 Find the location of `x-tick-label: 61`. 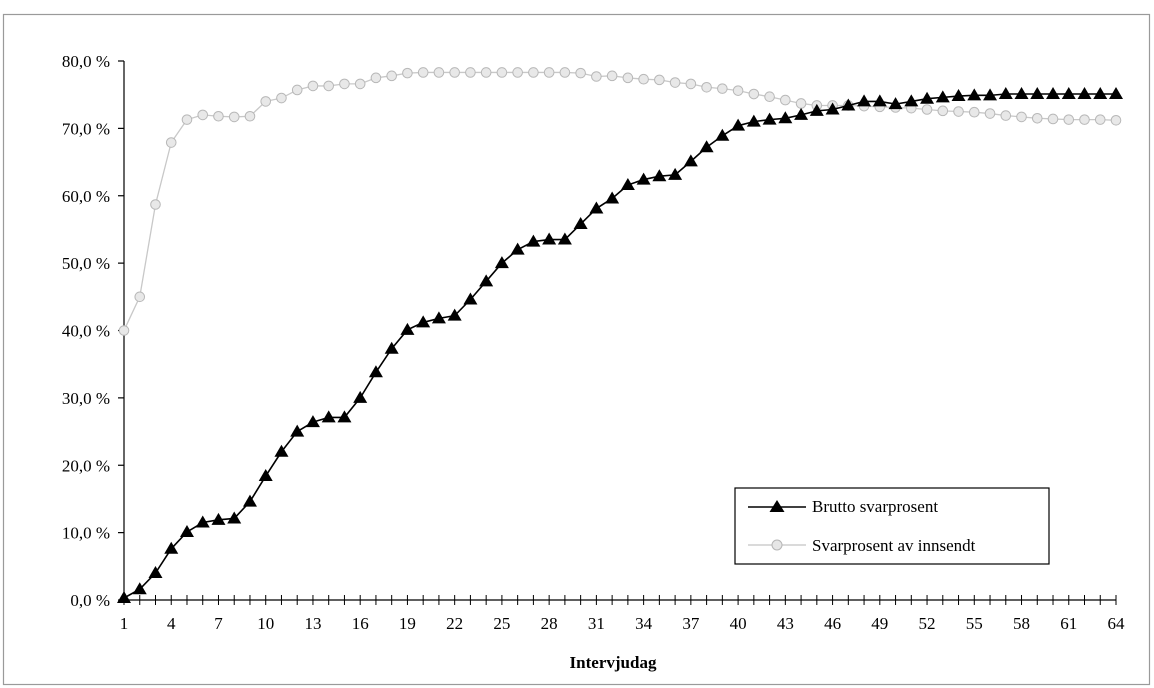

x-tick-label: 61 is located at coordinates (1068, 623).